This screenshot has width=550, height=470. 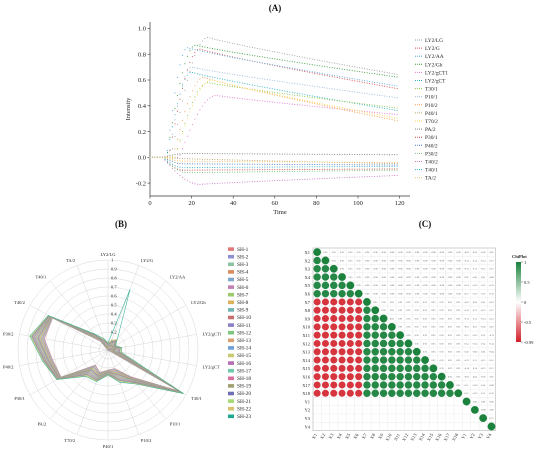 I want to click on radar-spoke, so click(x=69, y=327).